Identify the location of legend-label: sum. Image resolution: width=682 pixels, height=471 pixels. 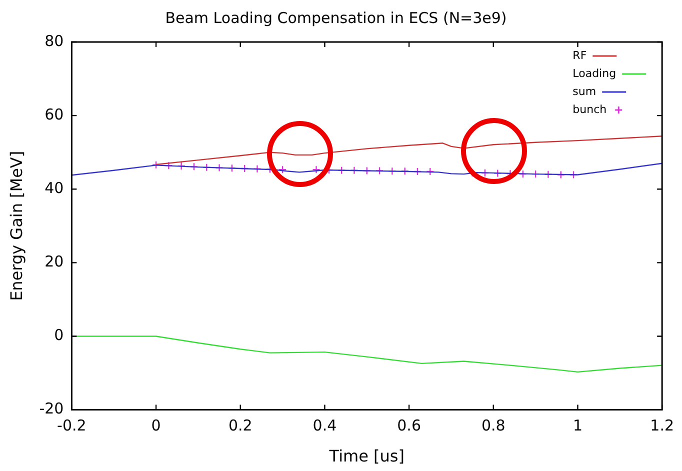
(584, 91).